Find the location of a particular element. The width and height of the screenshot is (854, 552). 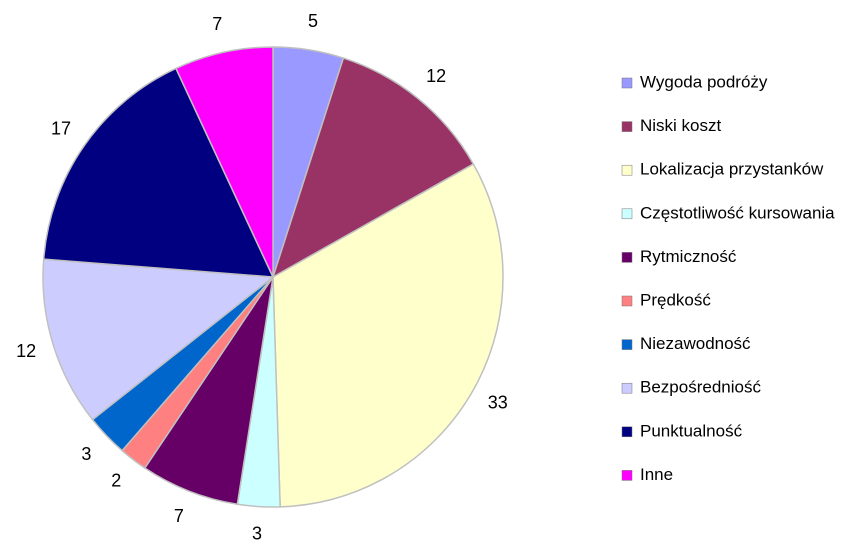

legend-label: Bezpośredniość is located at coordinates (700, 387).